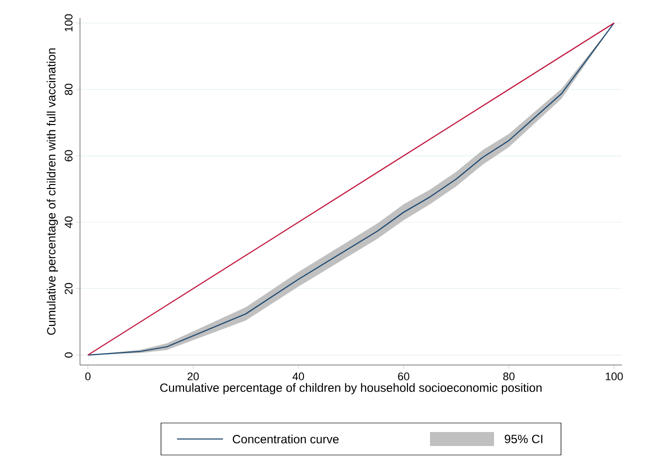 The width and height of the screenshot is (648, 459). What do you see at coordinates (614, 376) in the screenshot?
I see `x-tick-label: 100` at bounding box center [614, 376].